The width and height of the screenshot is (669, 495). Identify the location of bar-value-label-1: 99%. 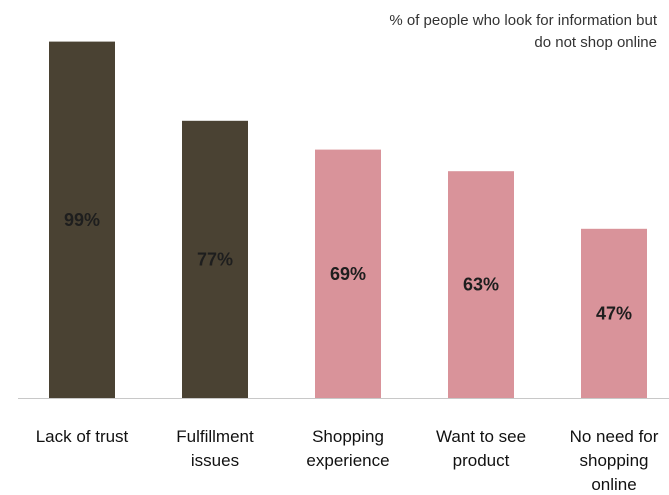
(82, 220).